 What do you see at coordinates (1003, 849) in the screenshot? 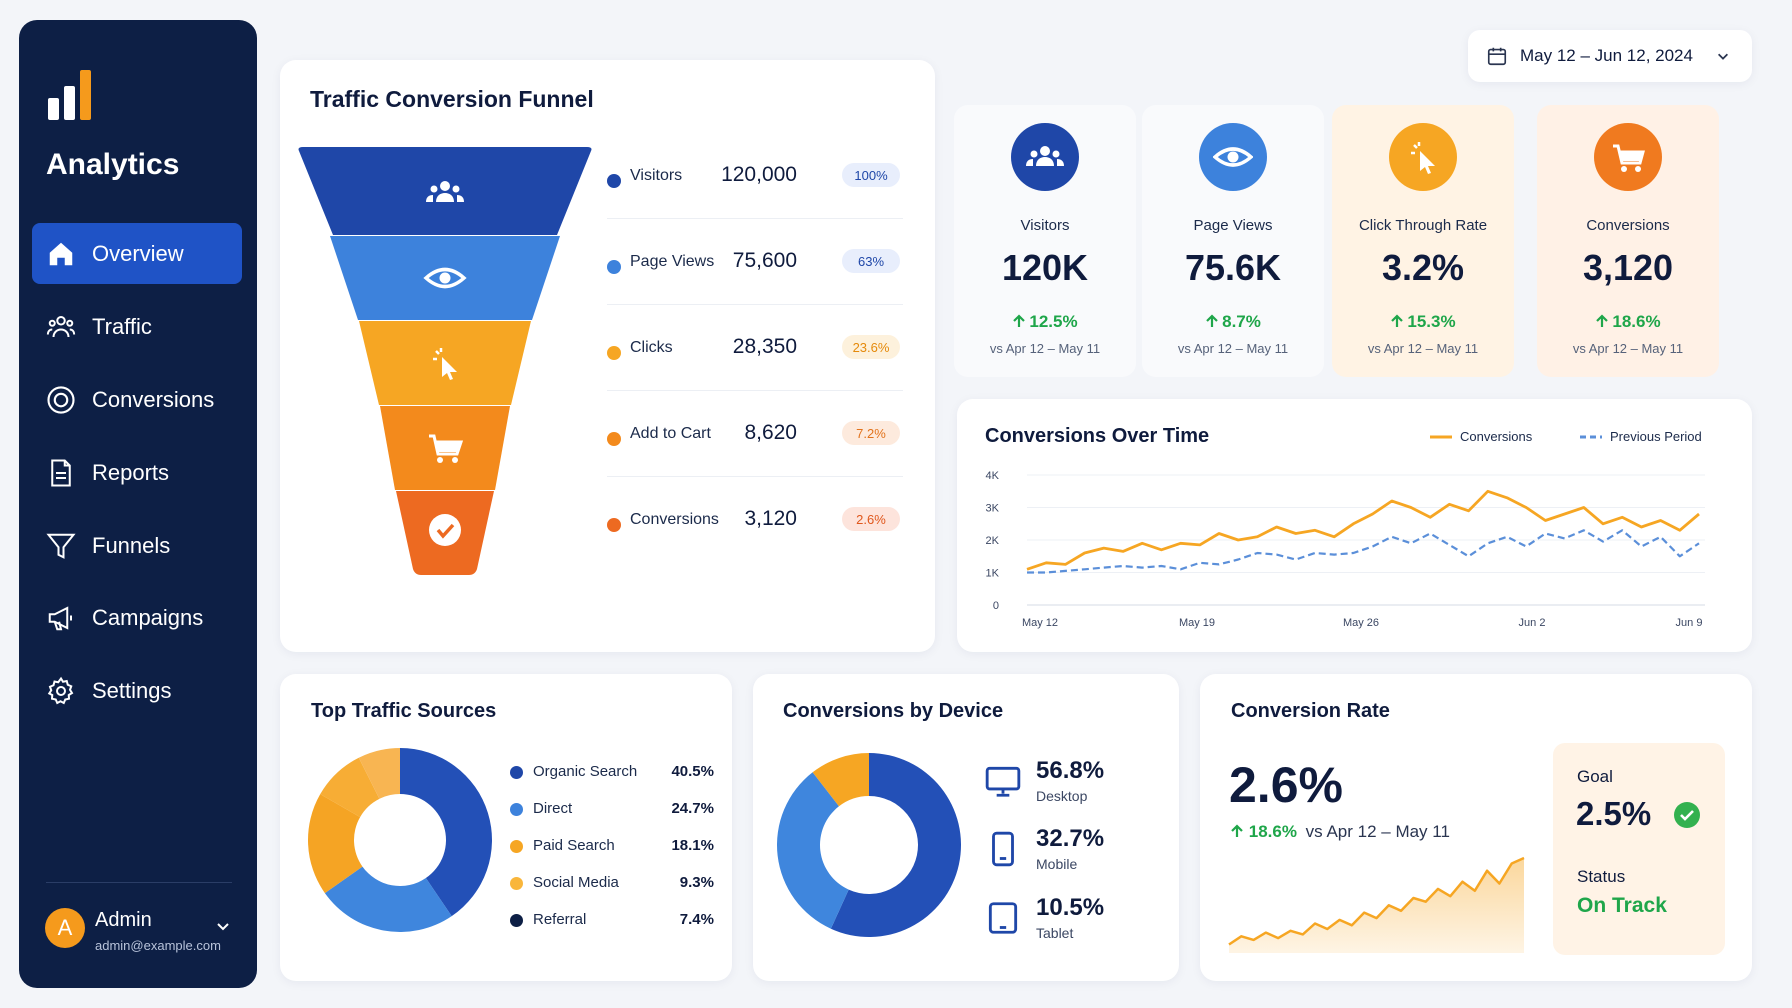
I see `mobile-icon` at bounding box center [1003, 849].